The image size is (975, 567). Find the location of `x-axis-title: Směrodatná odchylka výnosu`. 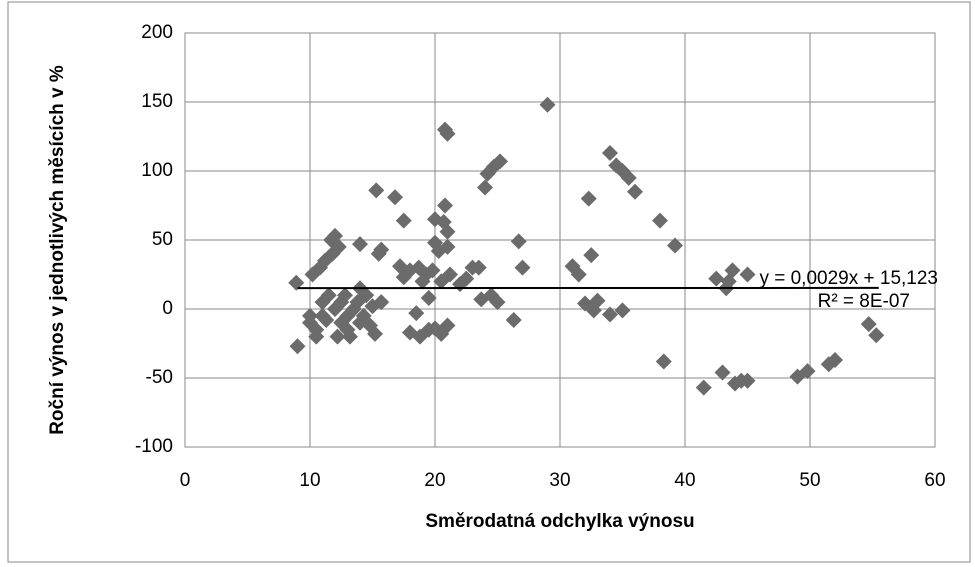

x-axis-title: Směrodatná odchylka výnosu is located at coordinates (559, 521).